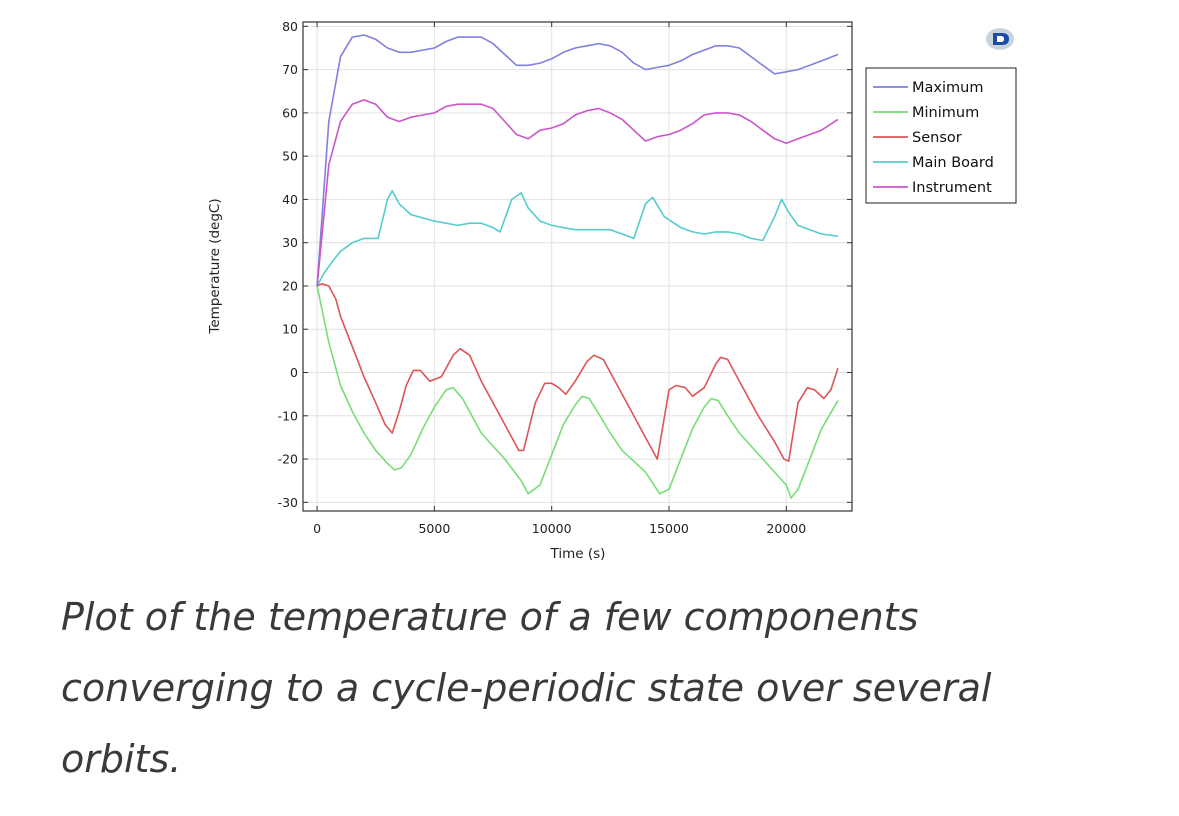 This screenshot has height=816, width=1179. I want to click on y-tick-label: 60, so click(290, 112).